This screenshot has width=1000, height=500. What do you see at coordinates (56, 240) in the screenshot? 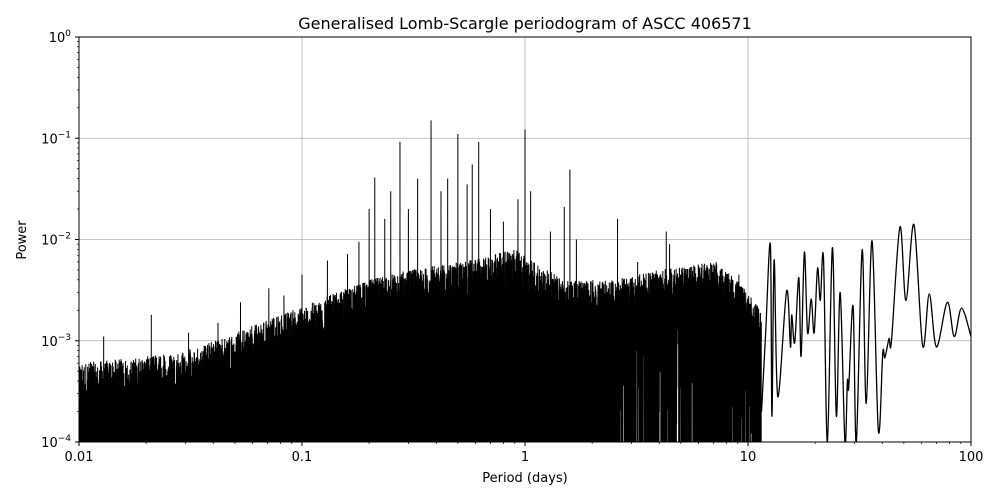
I see `y-tick-label: 10⁻²` at bounding box center [56, 240].